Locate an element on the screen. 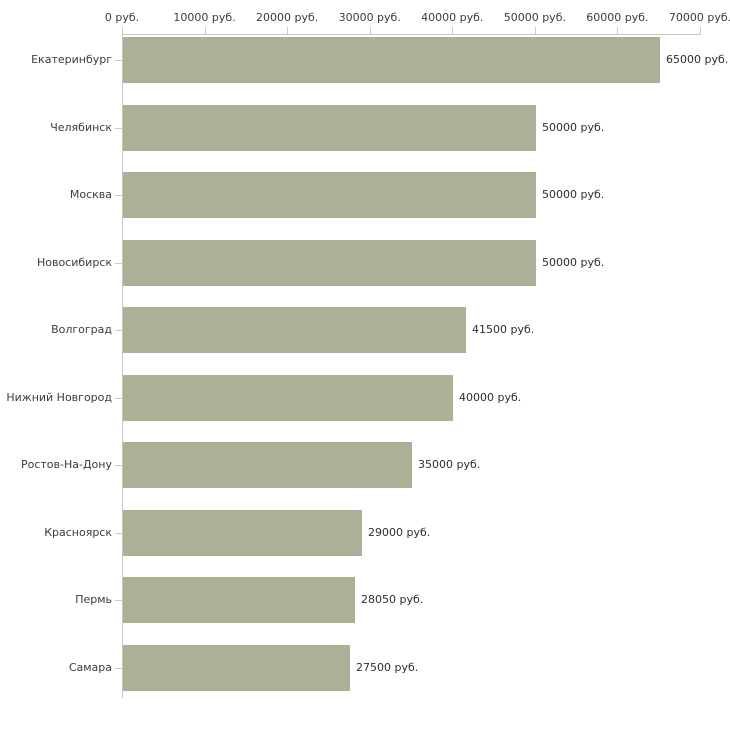 The width and height of the screenshot is (730, 730). category-label: Ростов-На-Дону is located at coordinates (66, 464).